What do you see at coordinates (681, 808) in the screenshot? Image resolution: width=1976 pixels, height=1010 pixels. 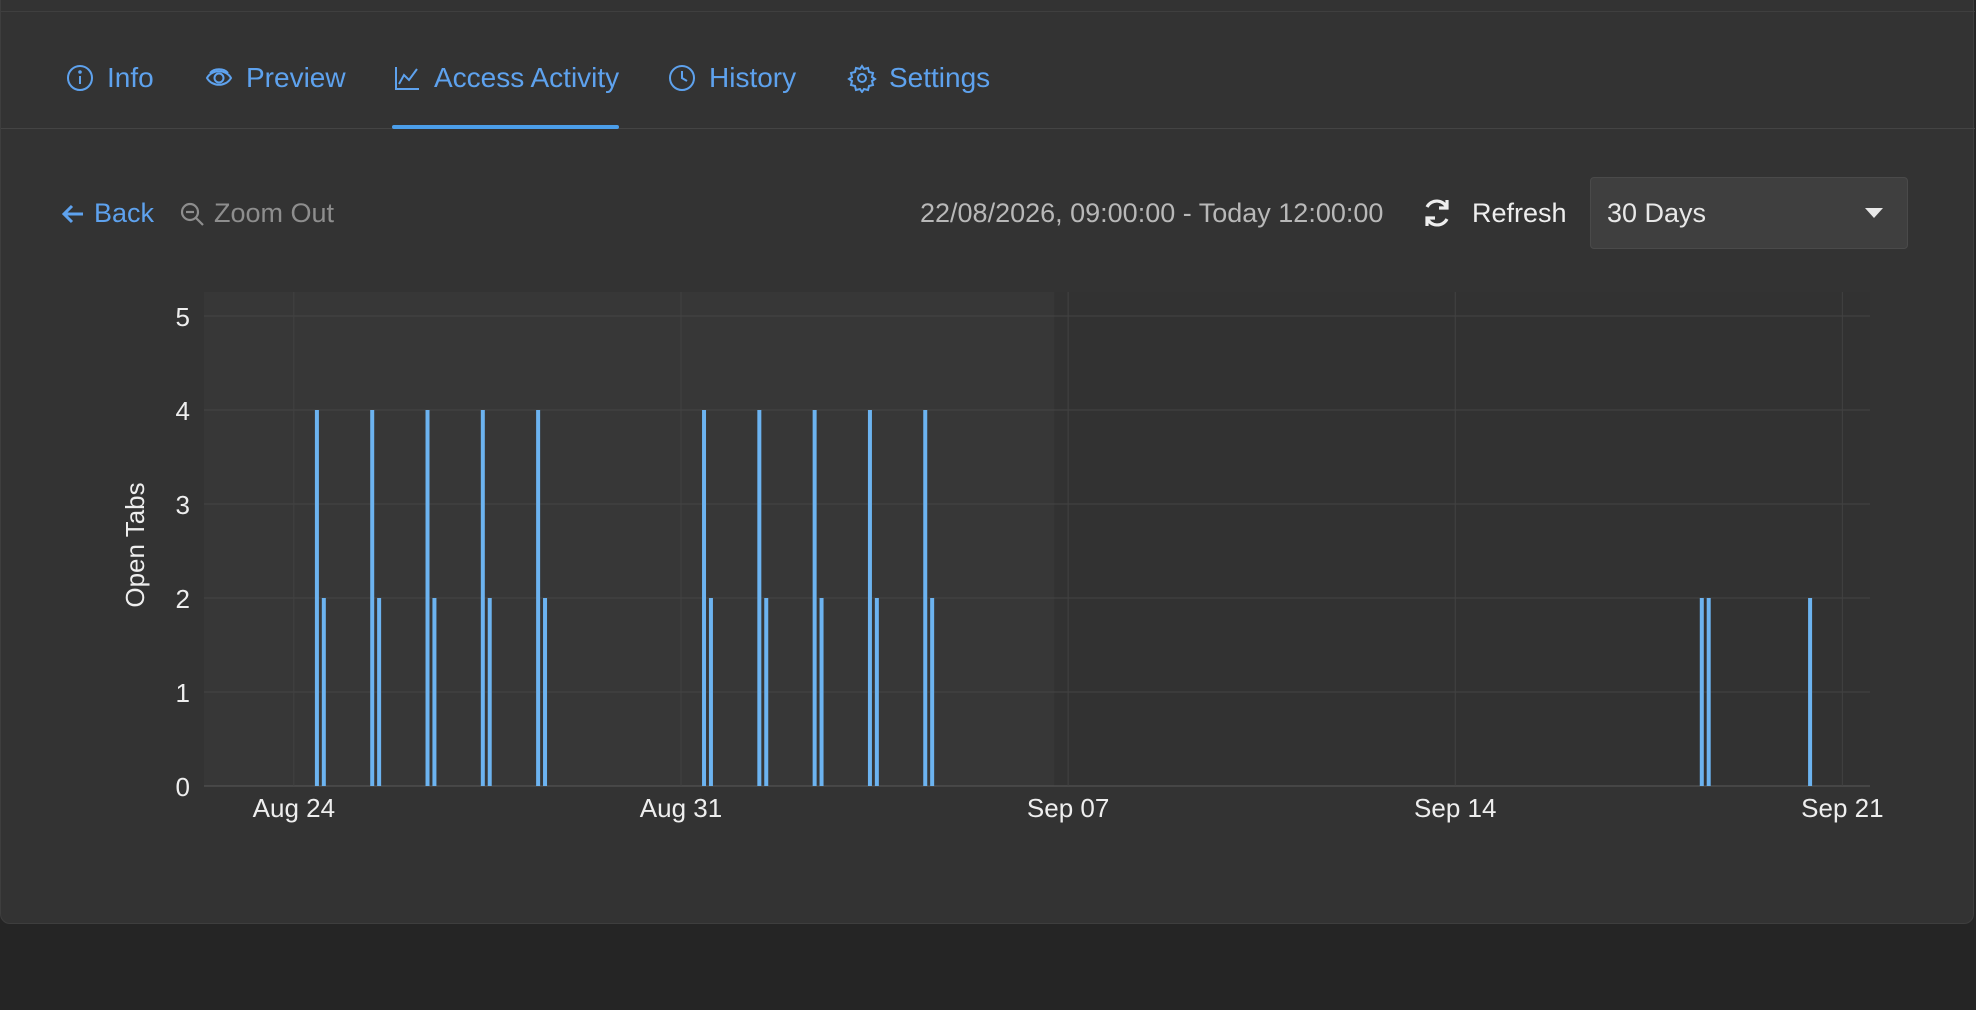 I see `x-tick-label: Aug 31` at bounding box center [681, 808].